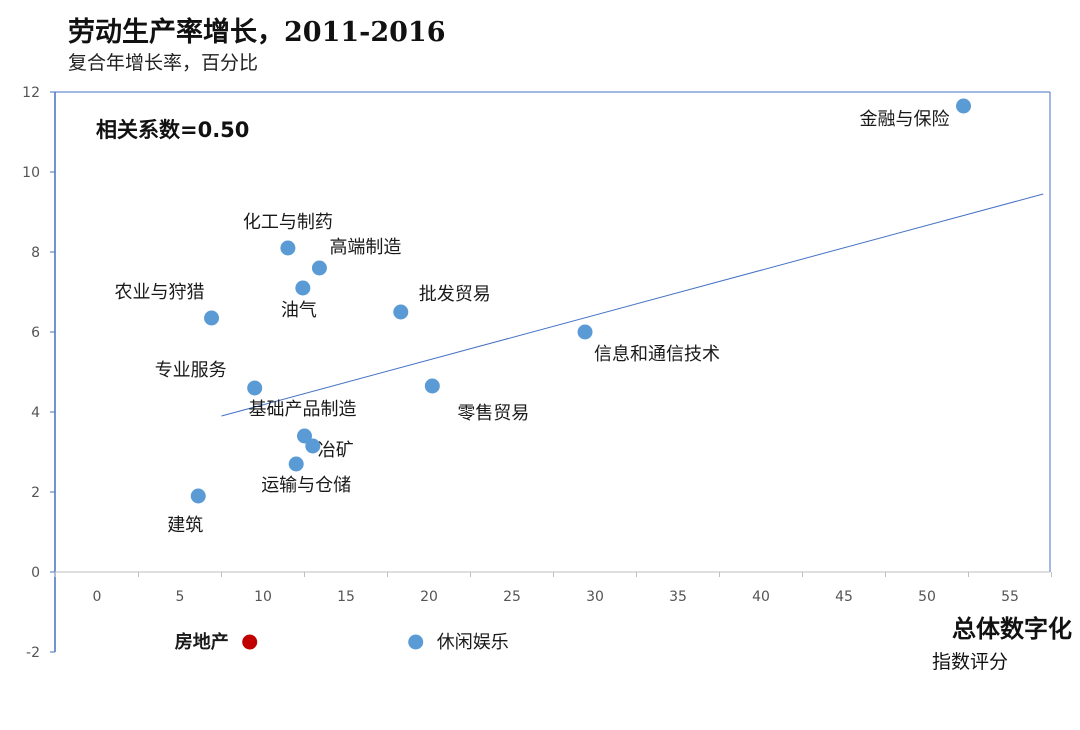 The width and height of the screenshot is (1080, 730). I want to click on x-tick-label: 20, so click(429, 597).